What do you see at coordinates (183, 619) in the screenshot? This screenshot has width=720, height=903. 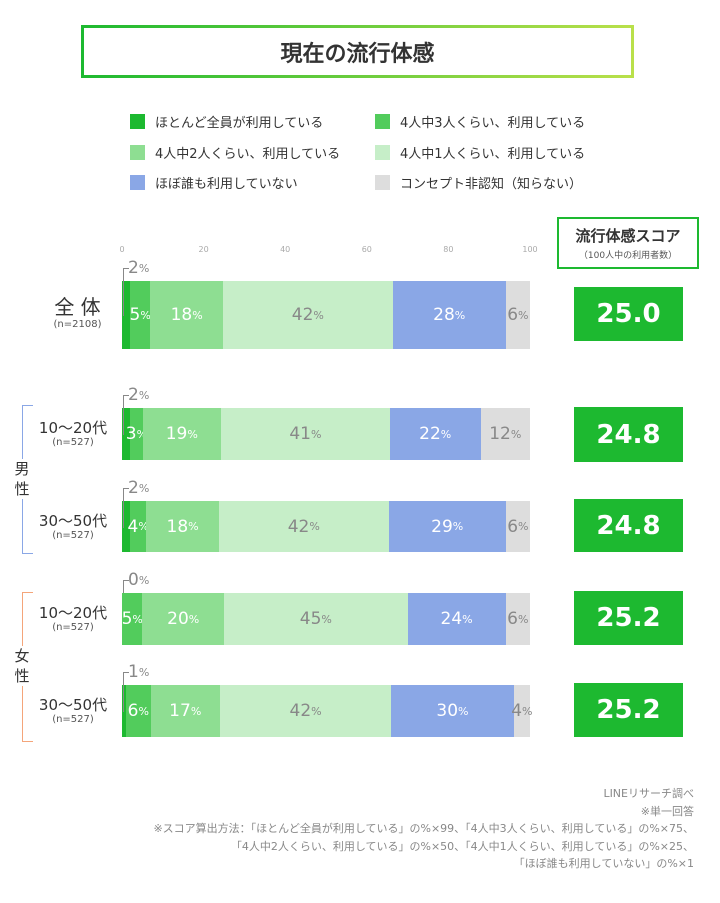 I see `bar-segment-2: 20%` at bounding box center [183, 619].